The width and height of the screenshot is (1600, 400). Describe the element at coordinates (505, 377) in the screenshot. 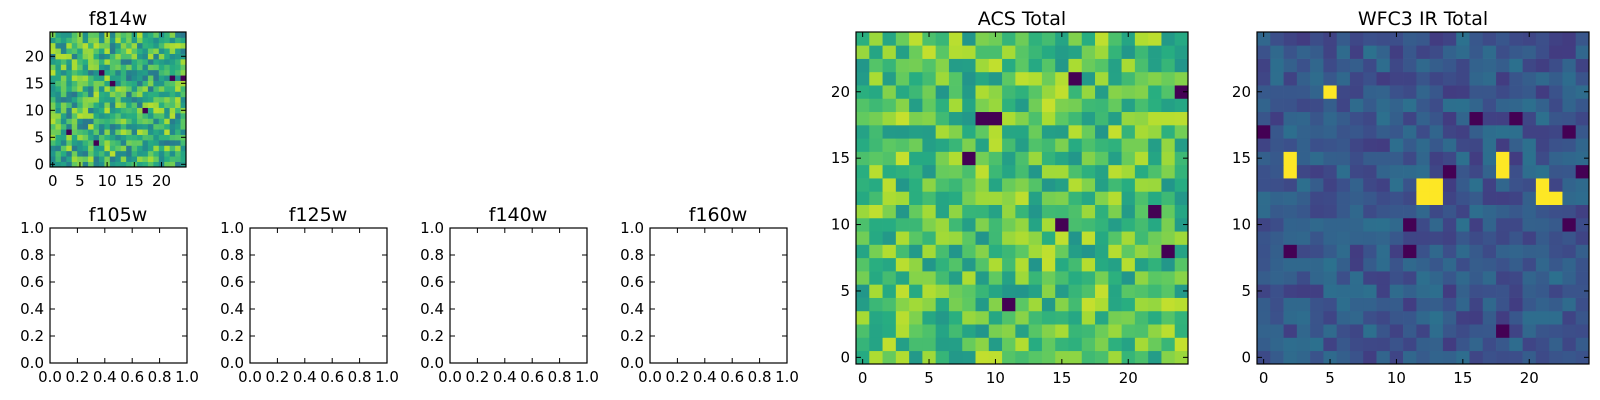

I see `x-tick-label: 0.4` at that location.